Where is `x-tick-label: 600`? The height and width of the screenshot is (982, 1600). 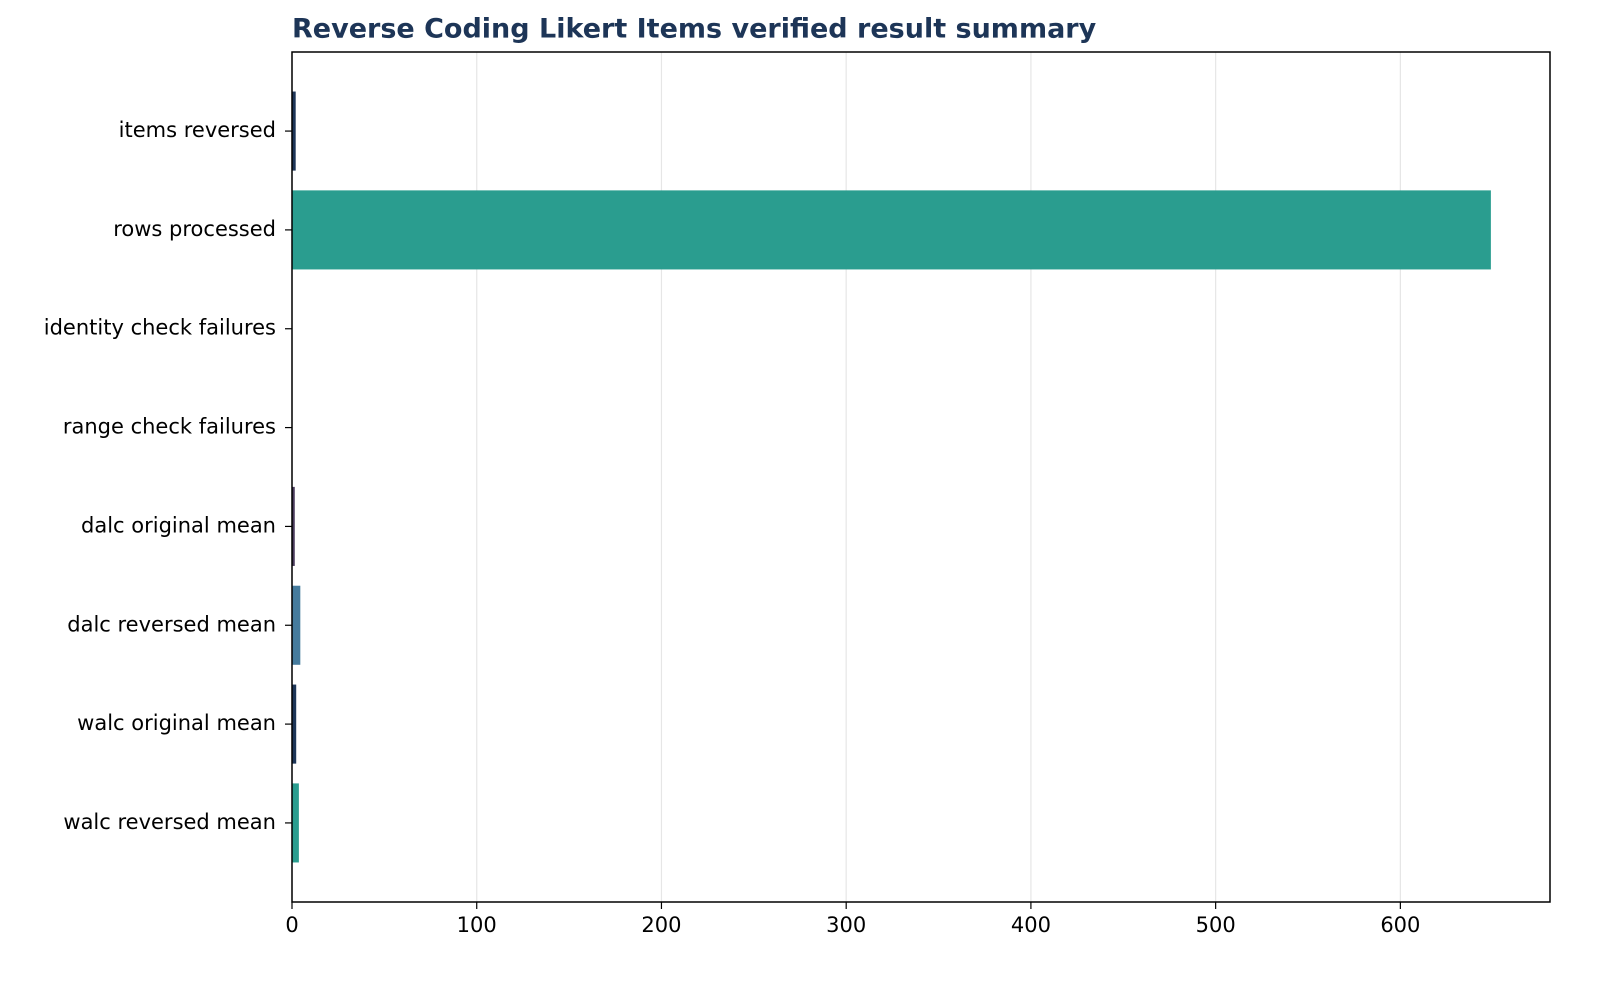
x-tick-label: 600 is located at coordinates (1400, 925).